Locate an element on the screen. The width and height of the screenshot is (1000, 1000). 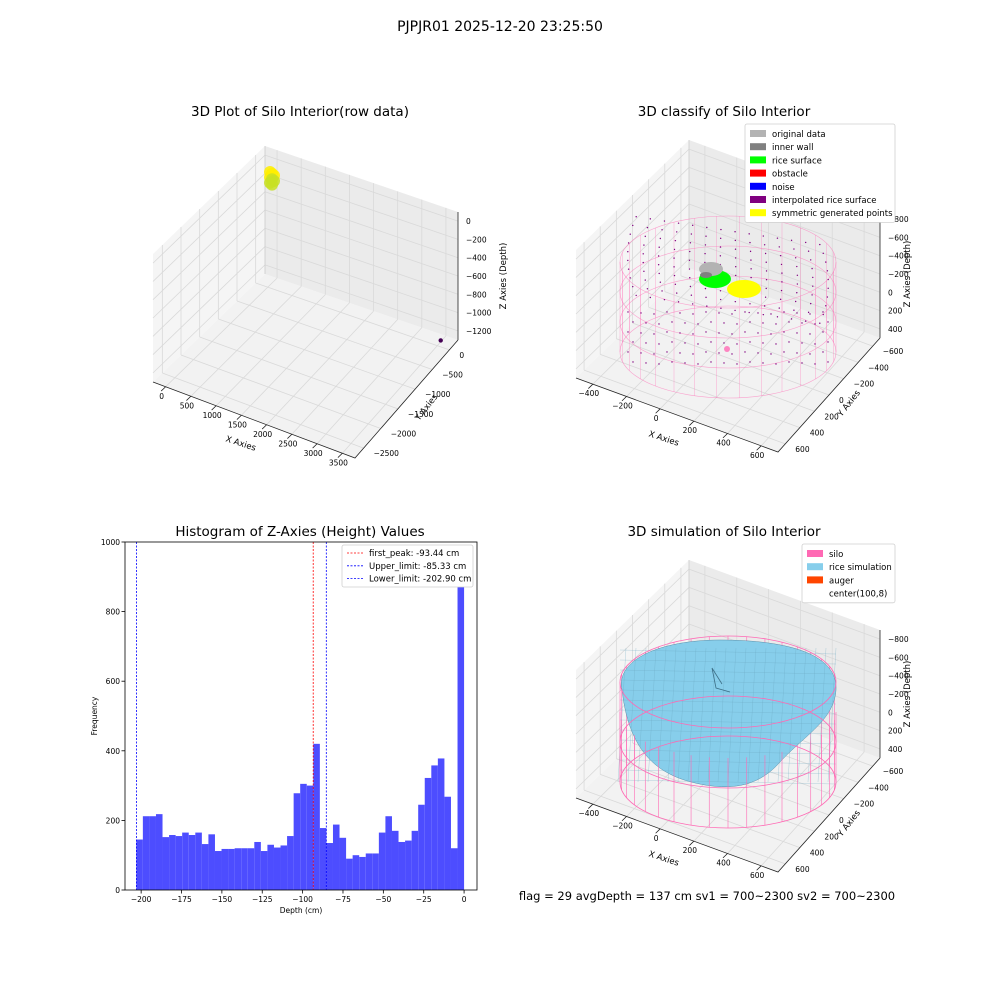
panel2-y-tick-label: 400 is located at coordinates (817, 433).